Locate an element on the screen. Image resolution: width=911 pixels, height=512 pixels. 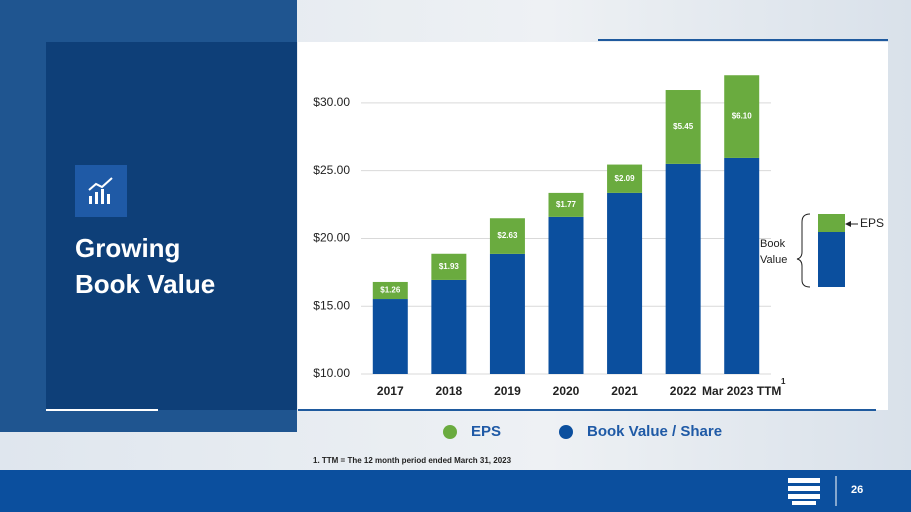
y-tick-label: $20.00 is located at coordinates (331, 238).